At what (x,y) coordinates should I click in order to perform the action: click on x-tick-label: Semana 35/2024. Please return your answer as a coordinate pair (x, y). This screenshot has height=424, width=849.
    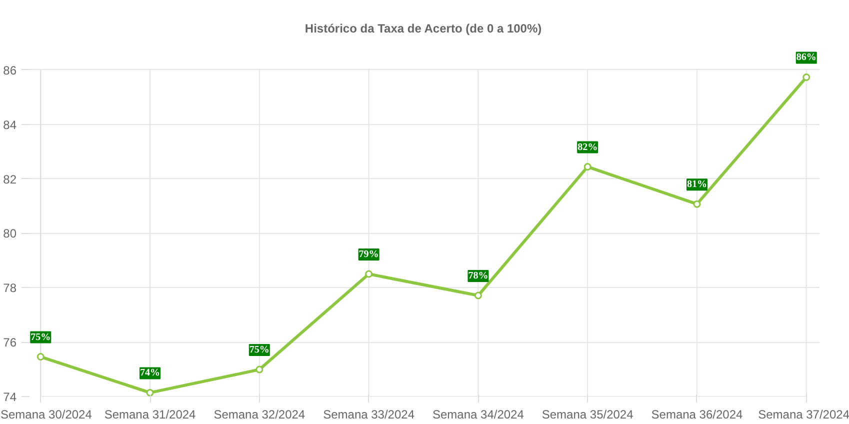
    Looking at the image, I should click on (588, 415).